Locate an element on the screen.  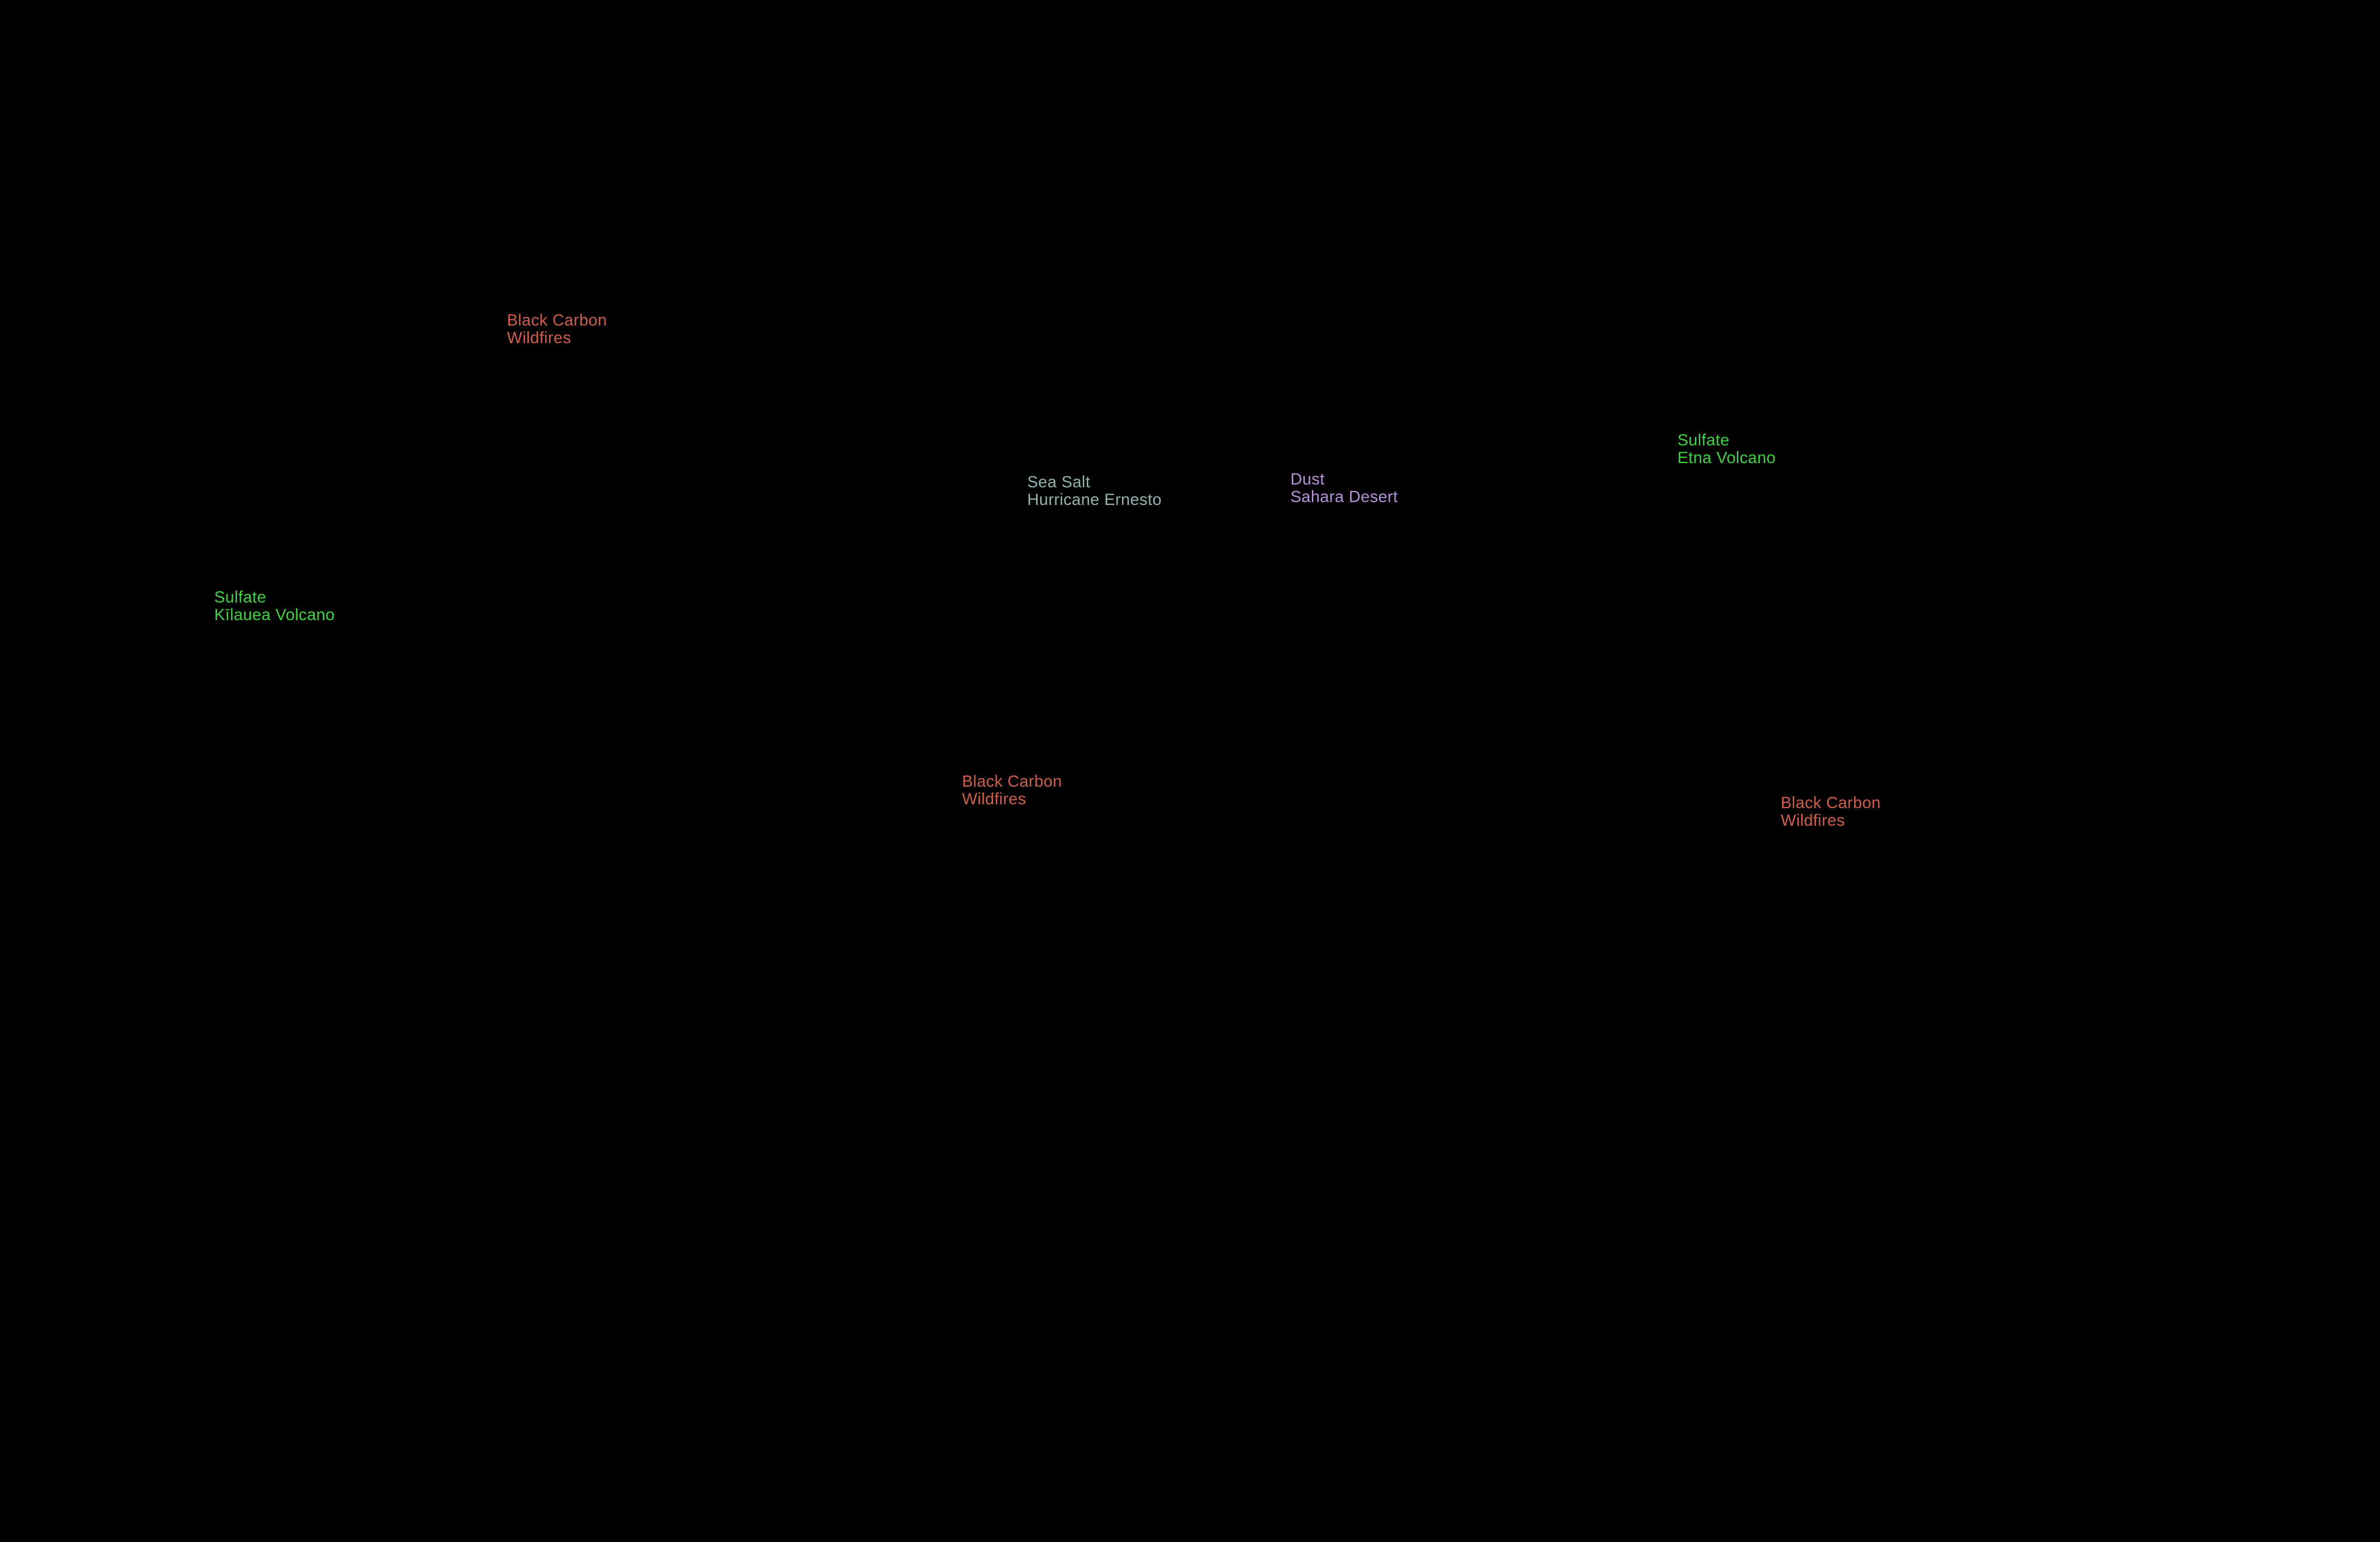
aerosol-source-label: Kīlauea Volcano is located at coordinates (274, 615).